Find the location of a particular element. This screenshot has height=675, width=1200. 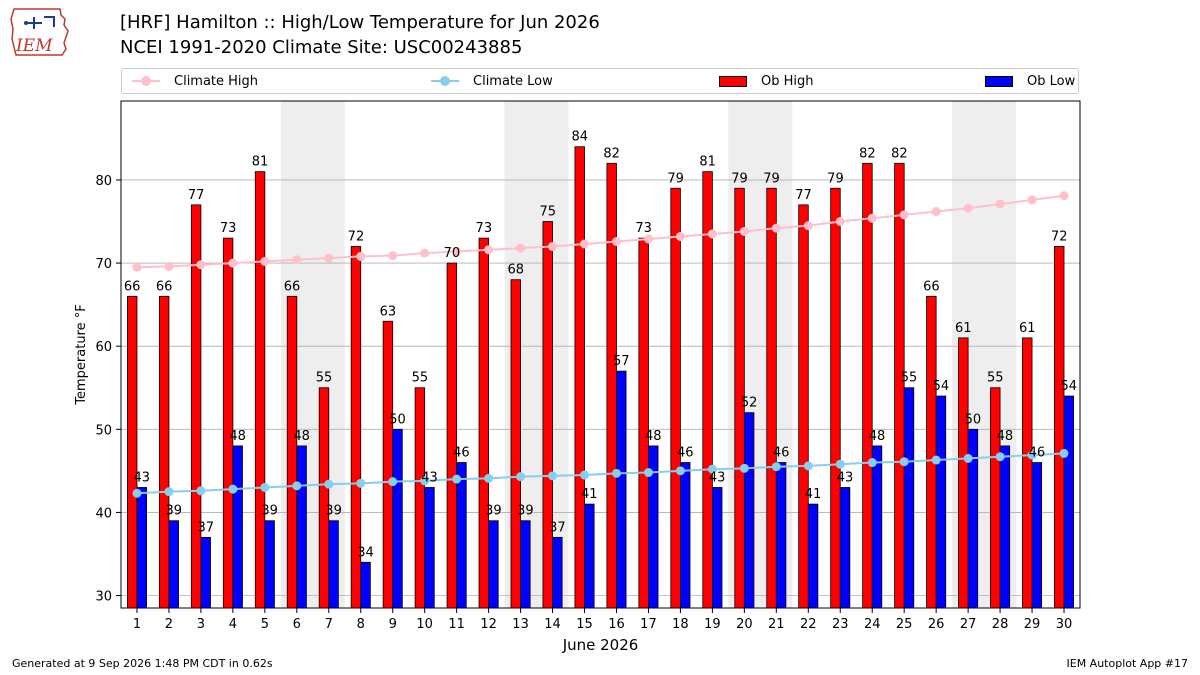

legend-label: Climate Low is located at coordinates (513, 81).